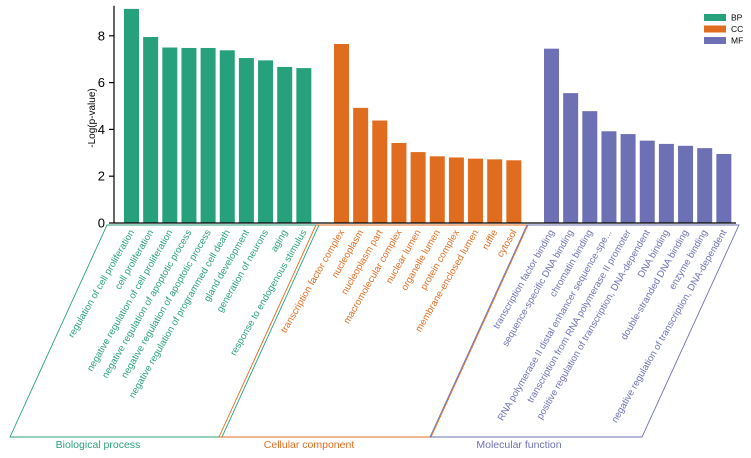  Describe the element at coordinates (715, 17) in the screenshot. I see `legend-swatch-bp` at that location.